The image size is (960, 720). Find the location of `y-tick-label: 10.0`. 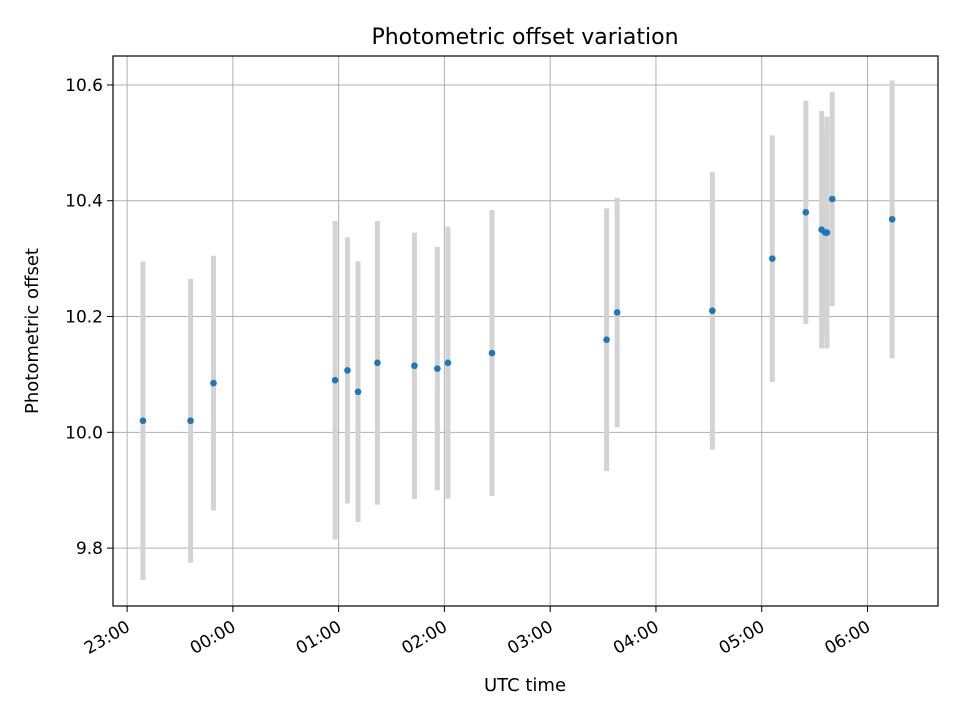

y-tick-label: 10.0 is located at coordinates (84, 433).